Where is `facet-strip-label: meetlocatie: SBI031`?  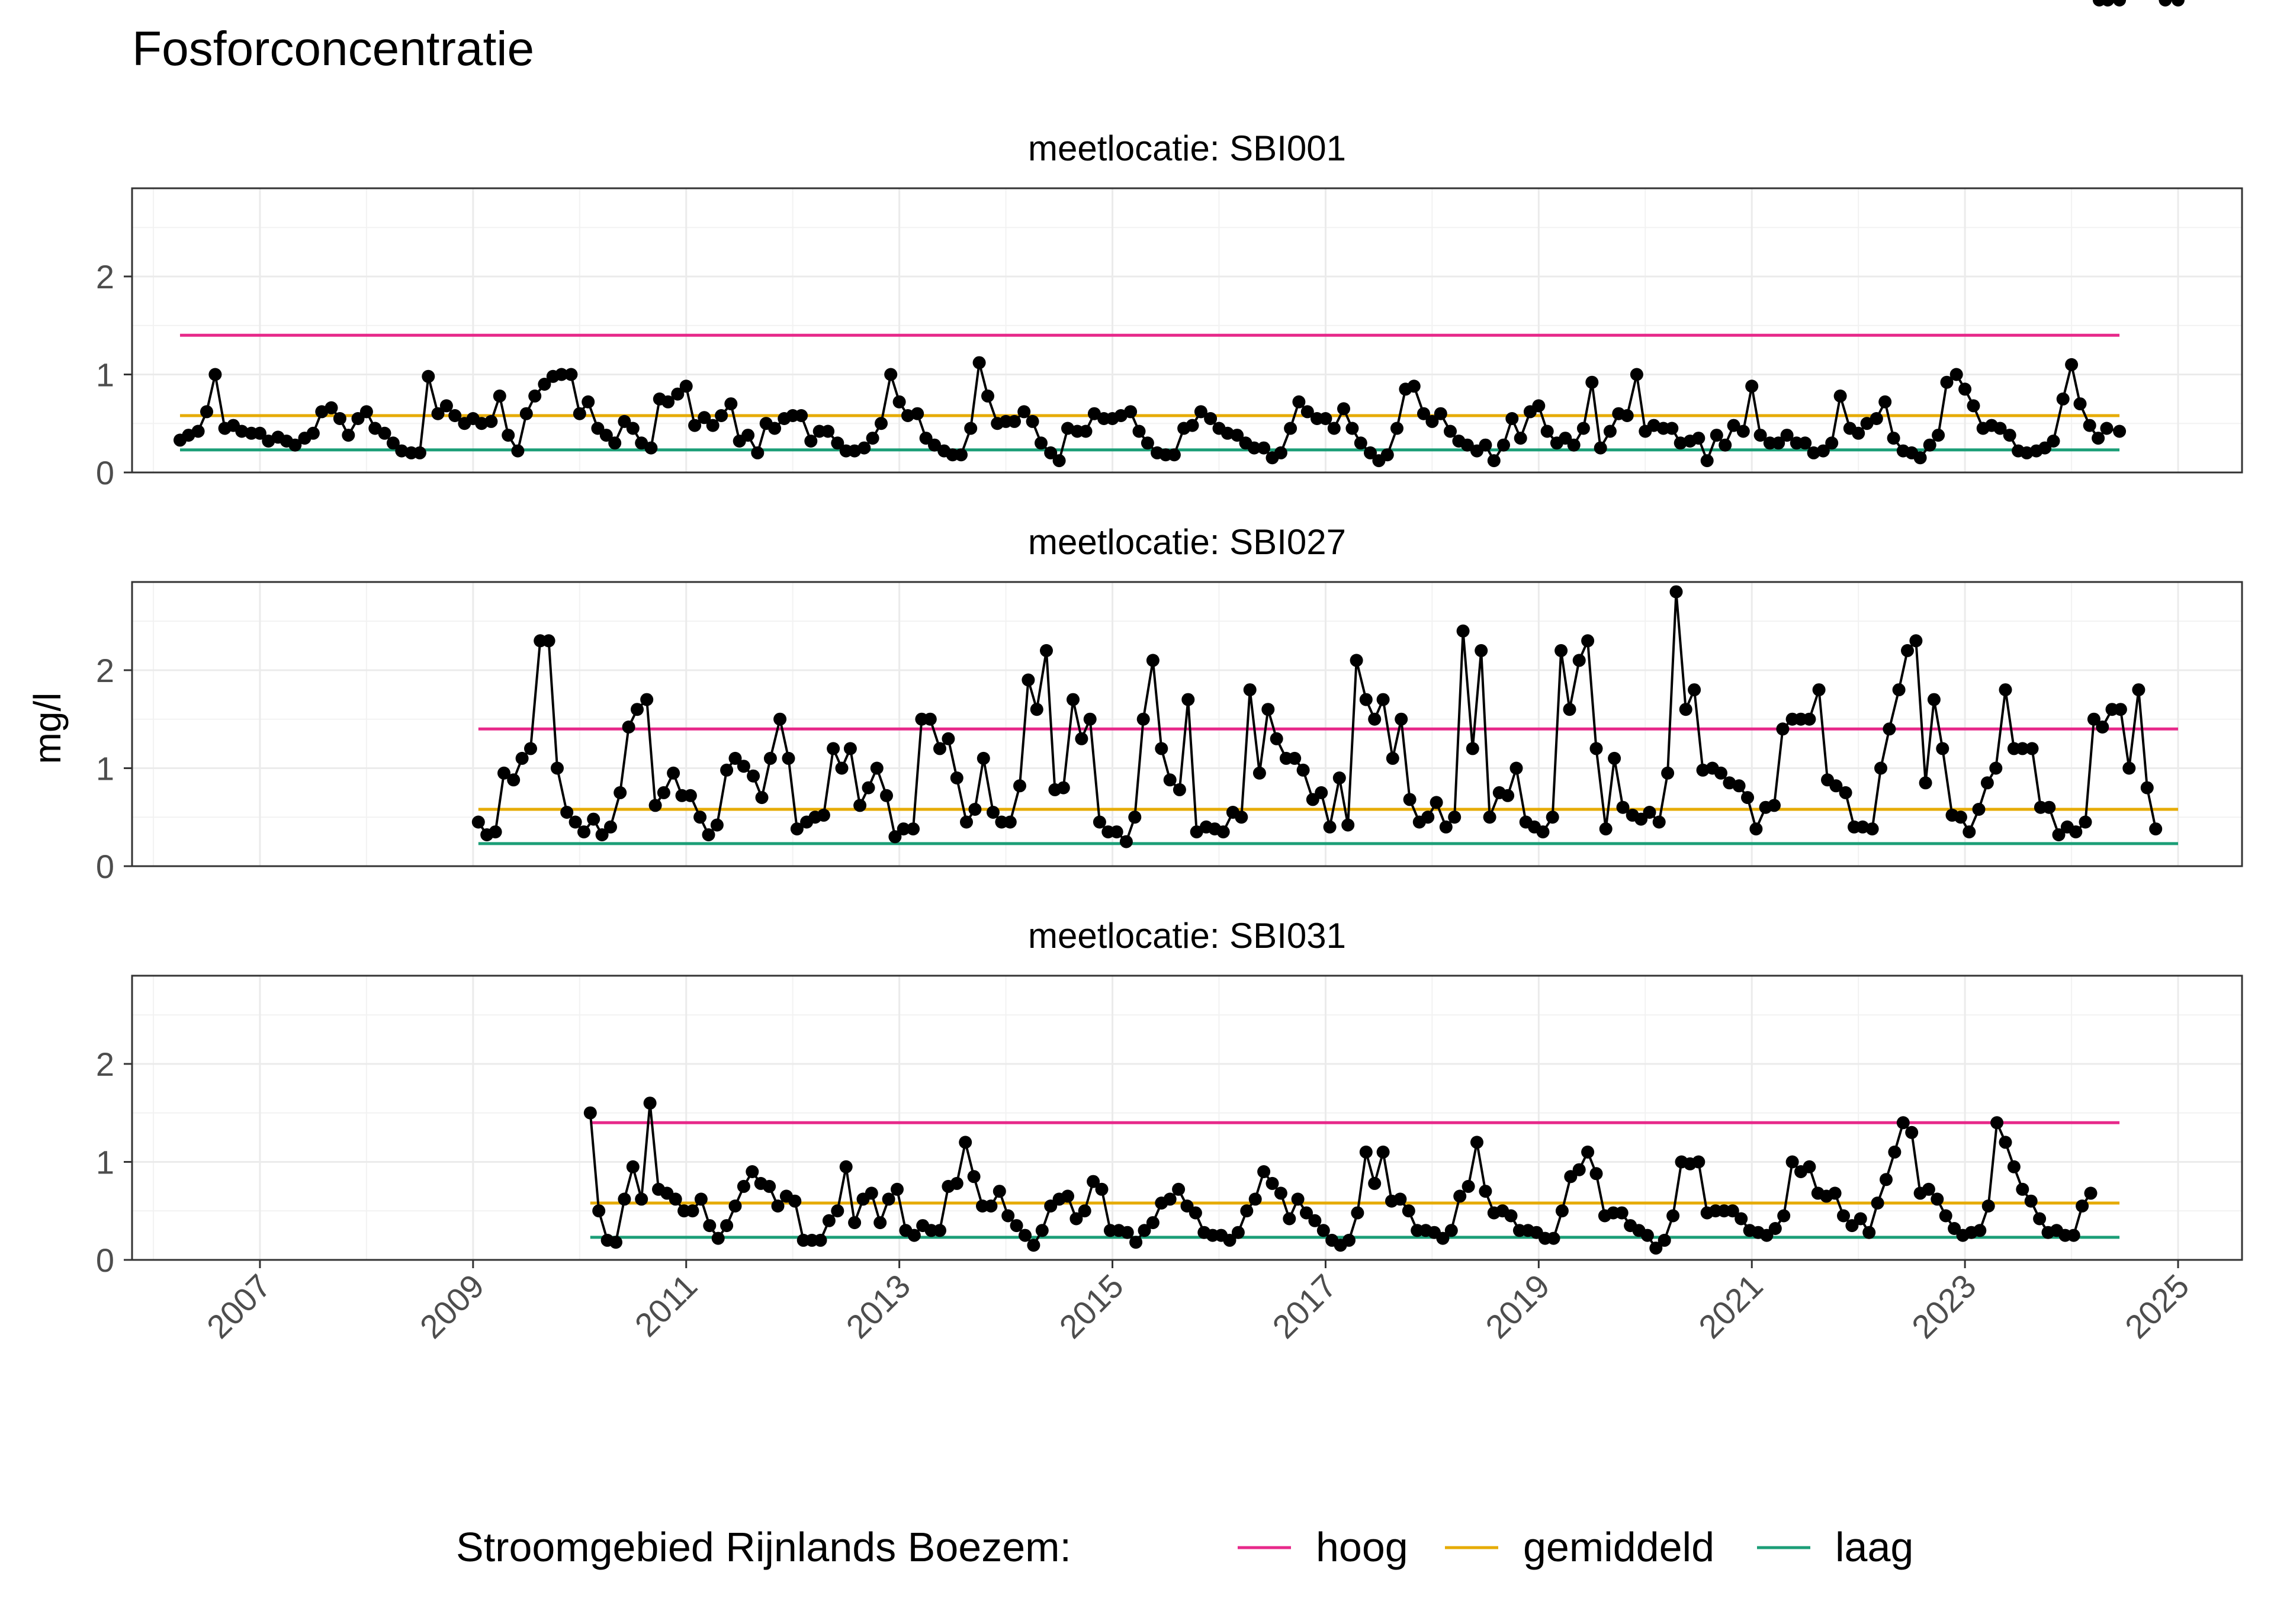
facet-strip-label: meetlocatie: SBI031 is located at coordinates (1187, 936).